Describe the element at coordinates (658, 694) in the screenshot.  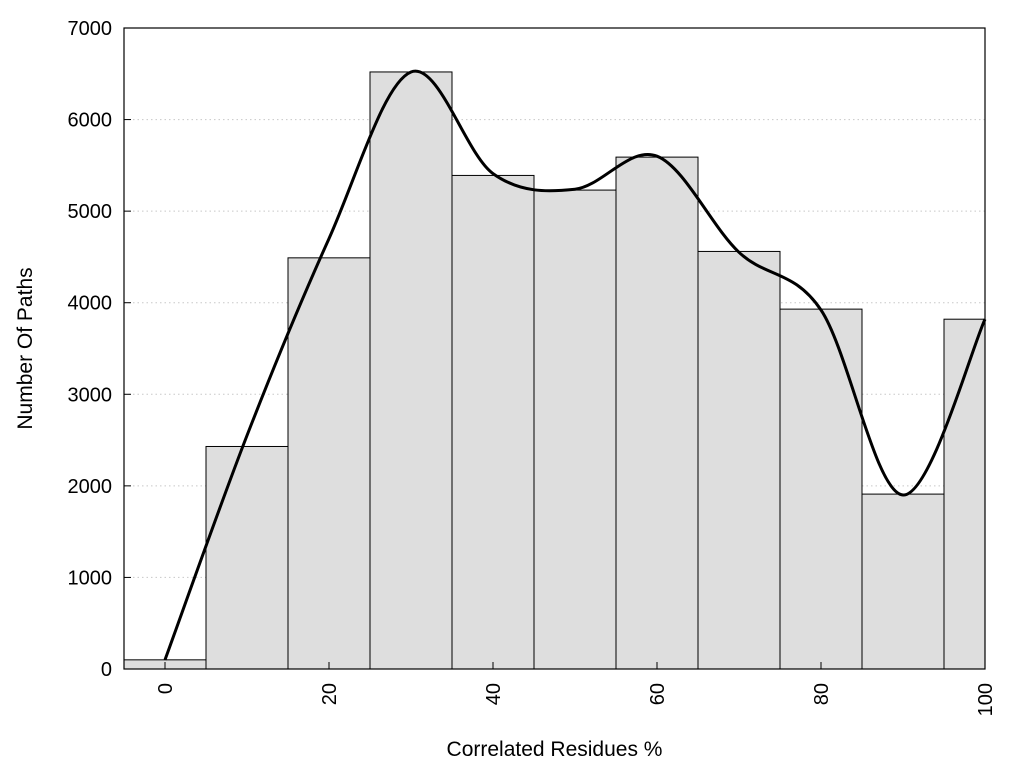
I see `x-tick-label: 60` at that location.